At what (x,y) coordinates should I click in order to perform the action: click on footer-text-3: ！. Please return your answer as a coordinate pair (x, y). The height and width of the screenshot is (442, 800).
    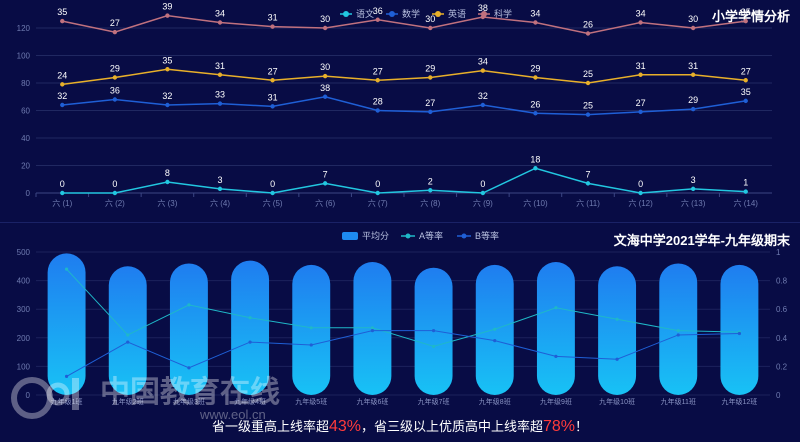
    Looking at the image, I should click on (582, 426).